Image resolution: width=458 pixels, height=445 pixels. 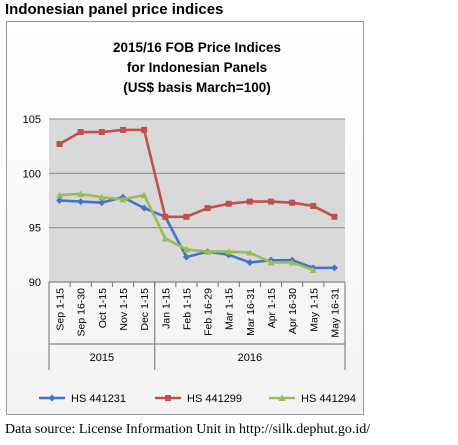 I want to click on x-tick-label: Sep 1-15, so click(x=61, y=309).